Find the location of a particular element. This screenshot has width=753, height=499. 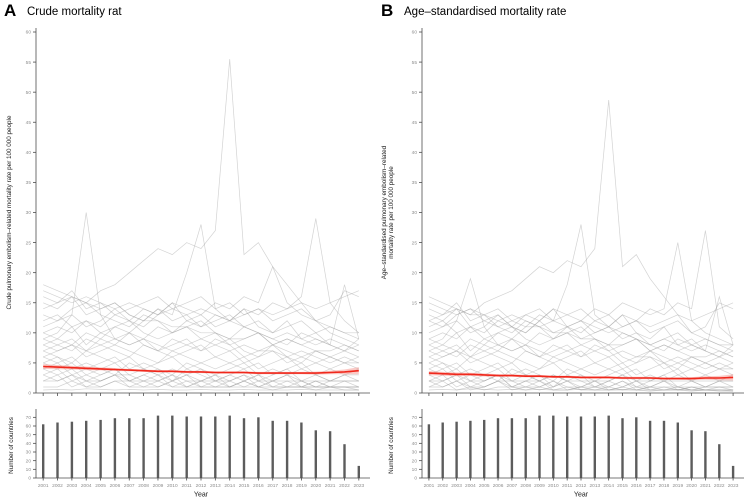

year-tick-label: 2005 is located at coordinates (100, 486).